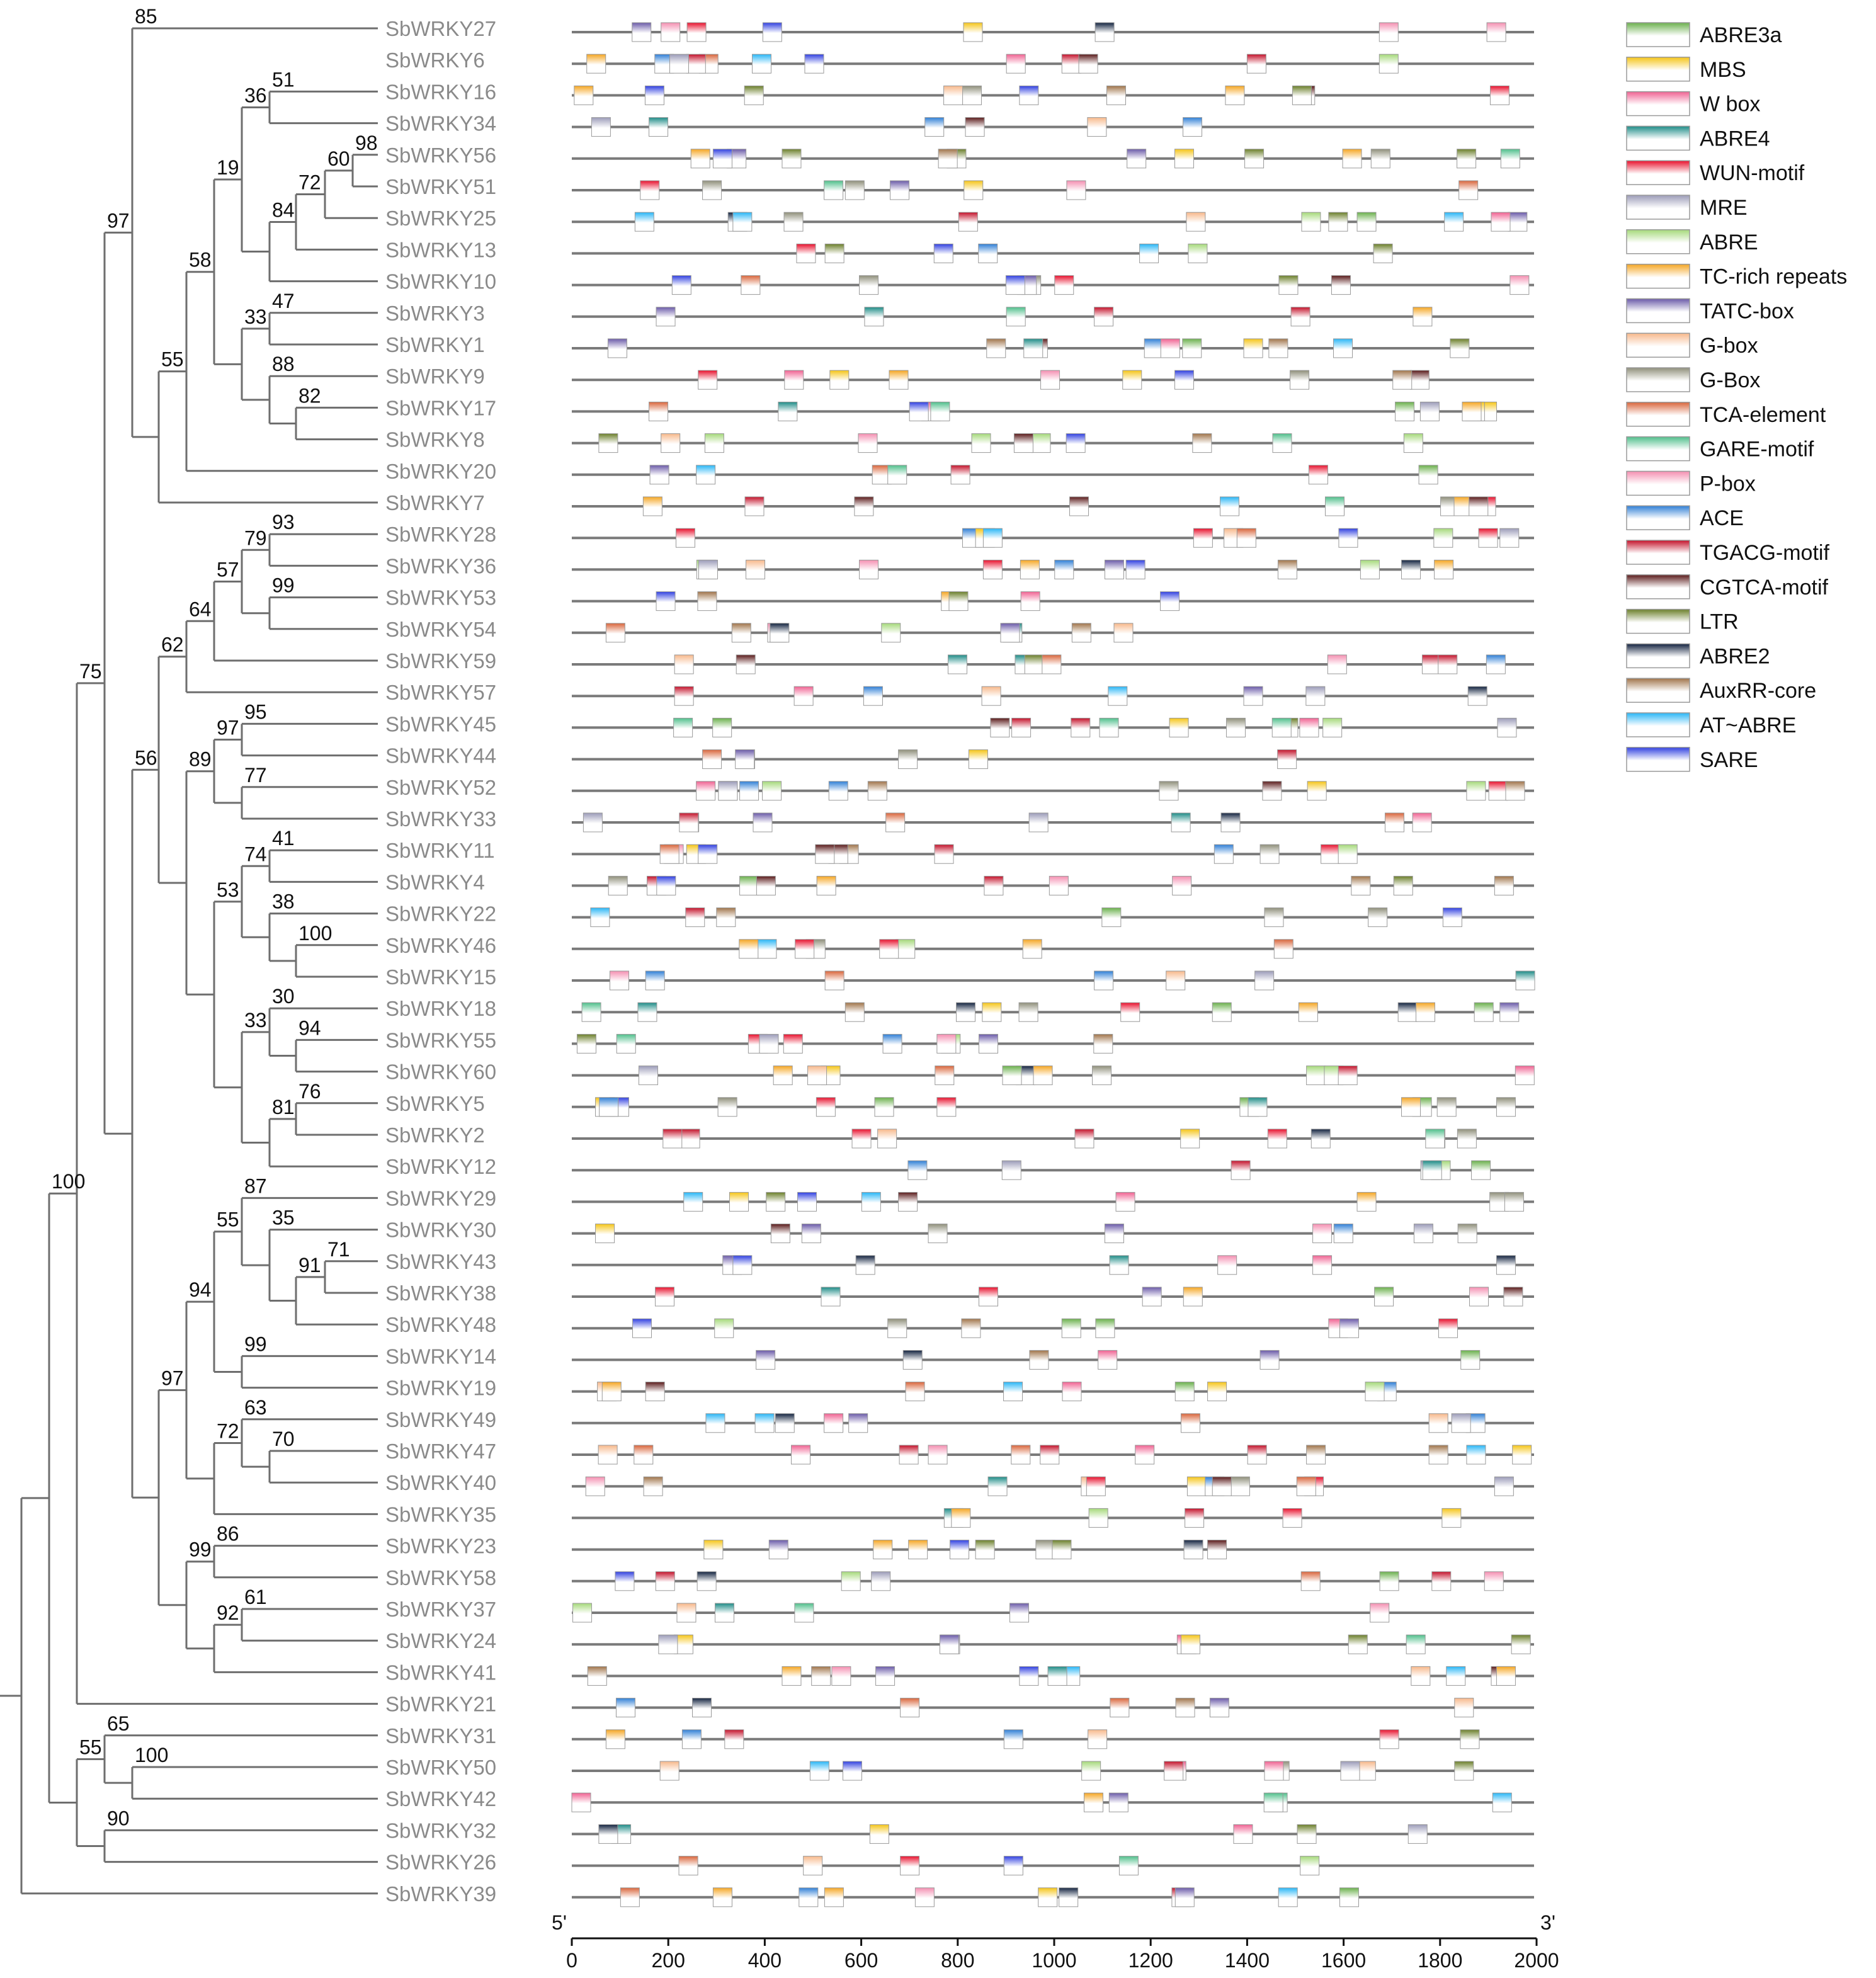 This screenshot has height=1978, width=1876. I want to click on bootstrap-value: 63, so click(255, 1407).